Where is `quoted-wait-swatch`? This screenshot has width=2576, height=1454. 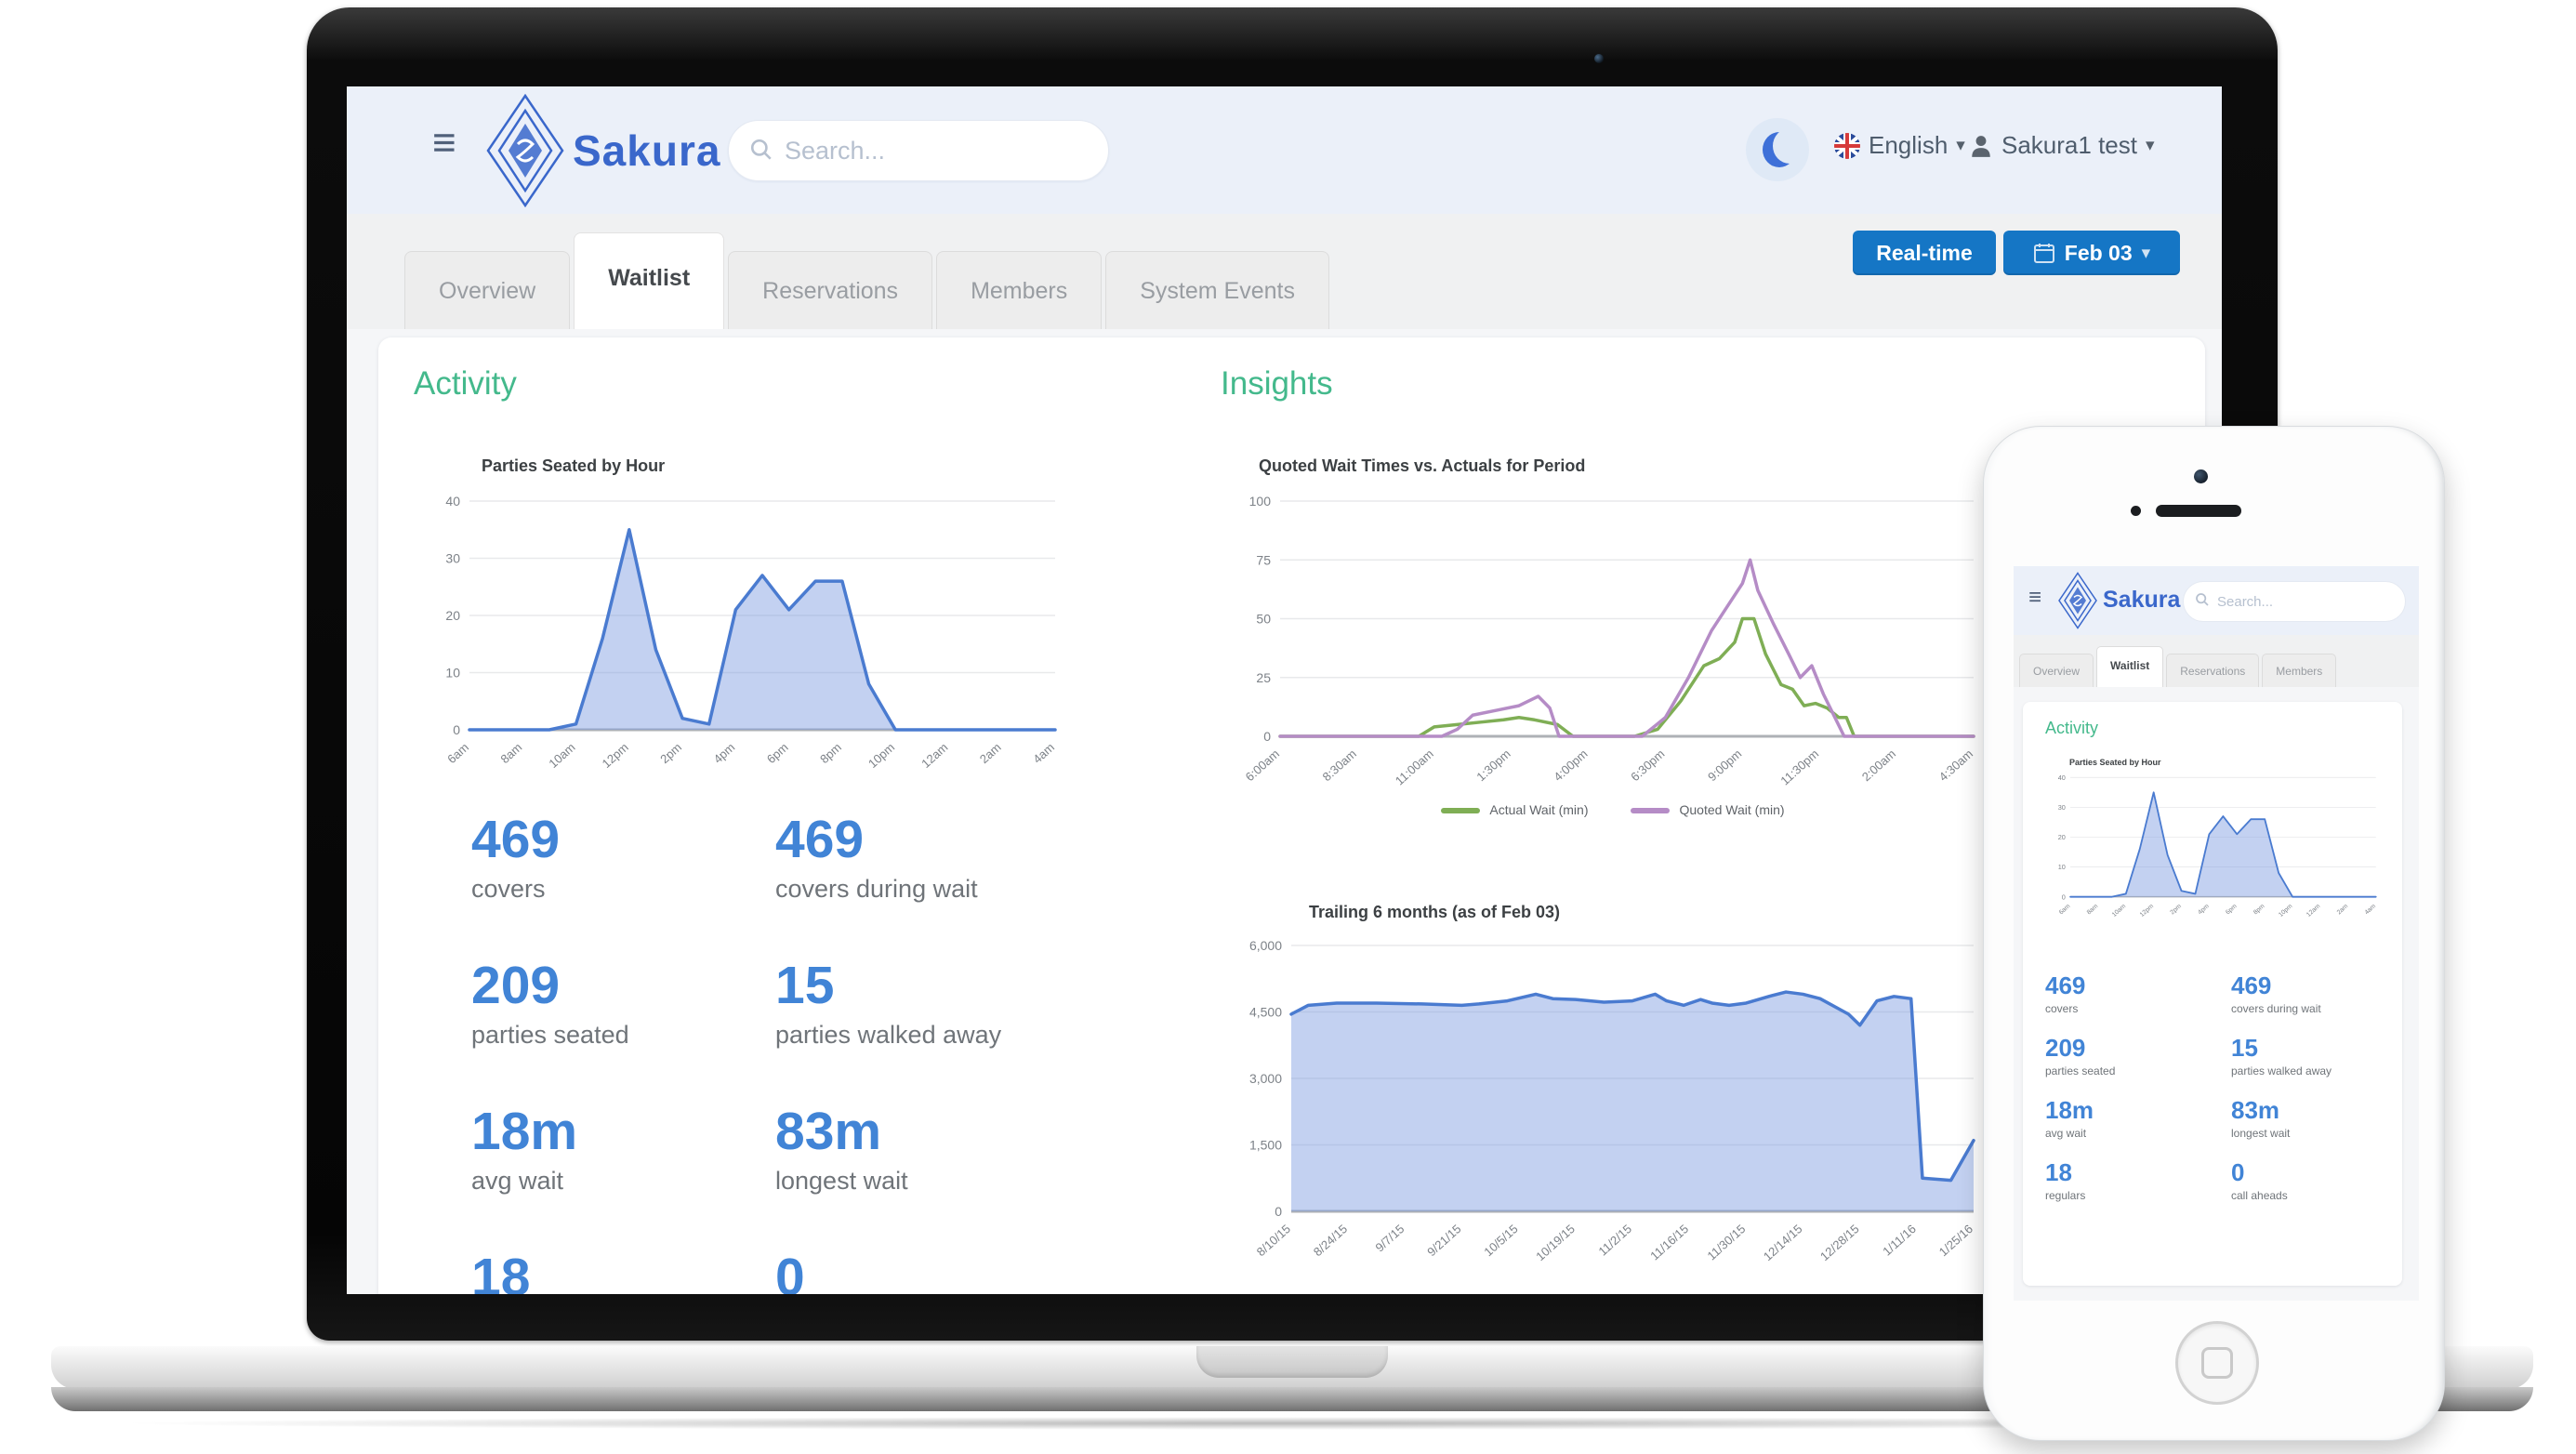
quoted-wait-swatch is located at coordinates (1651, 811).